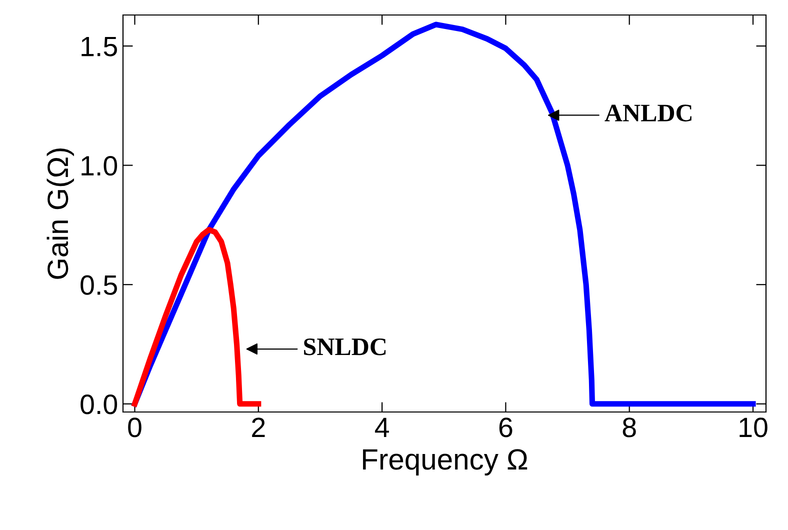  I want to click on x-tick-label: 0, so click(135, 428).